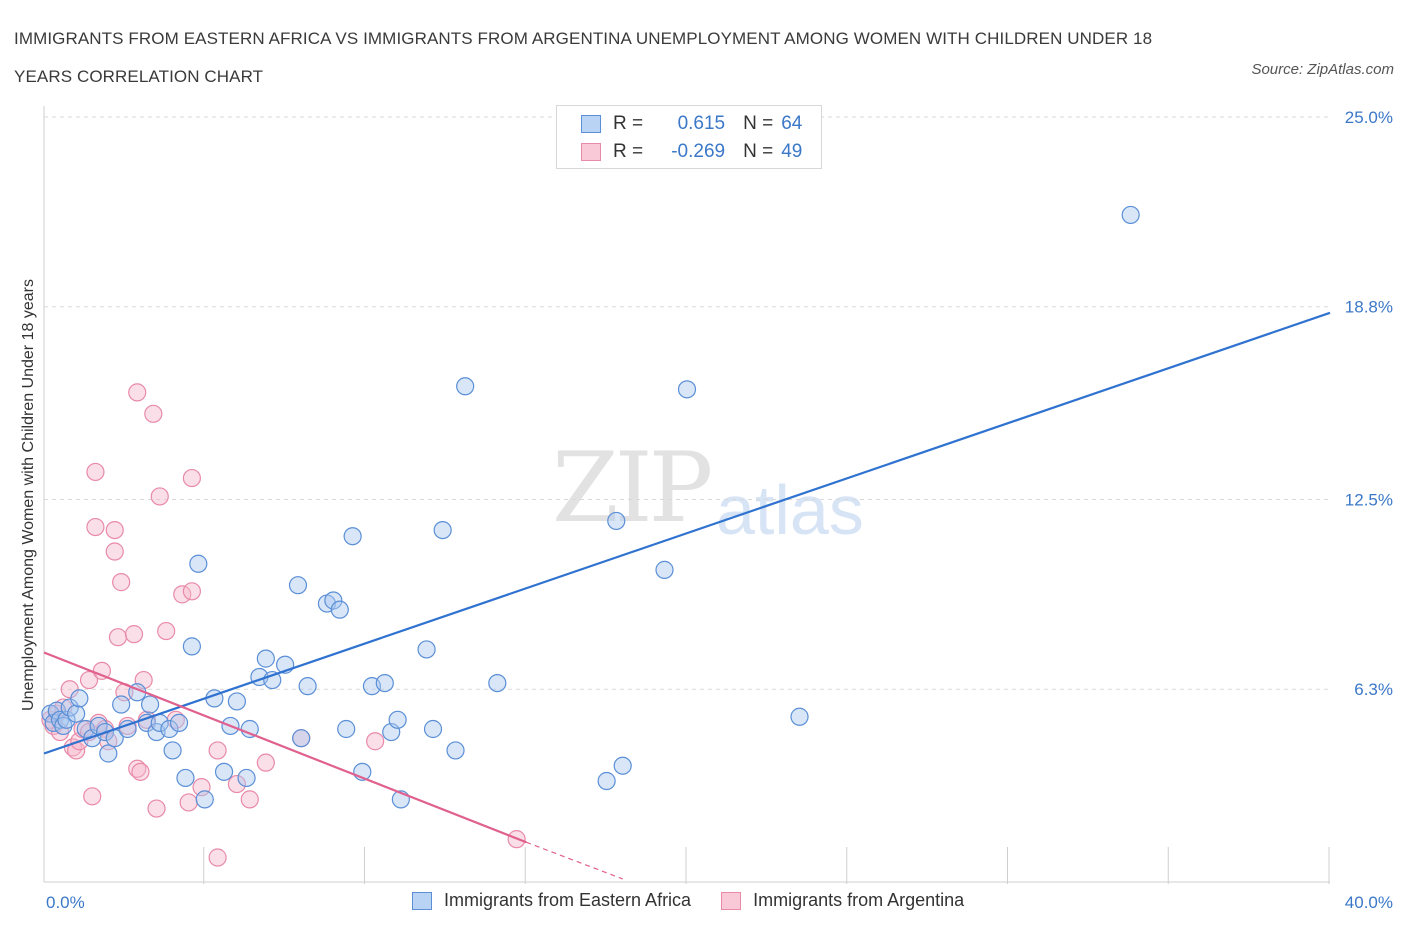  What do you see at coordinates (859, 900) in the screenshot?
I see `legend-label-argentina: Immigrants from Argentina` at bounding box center [859, 900].